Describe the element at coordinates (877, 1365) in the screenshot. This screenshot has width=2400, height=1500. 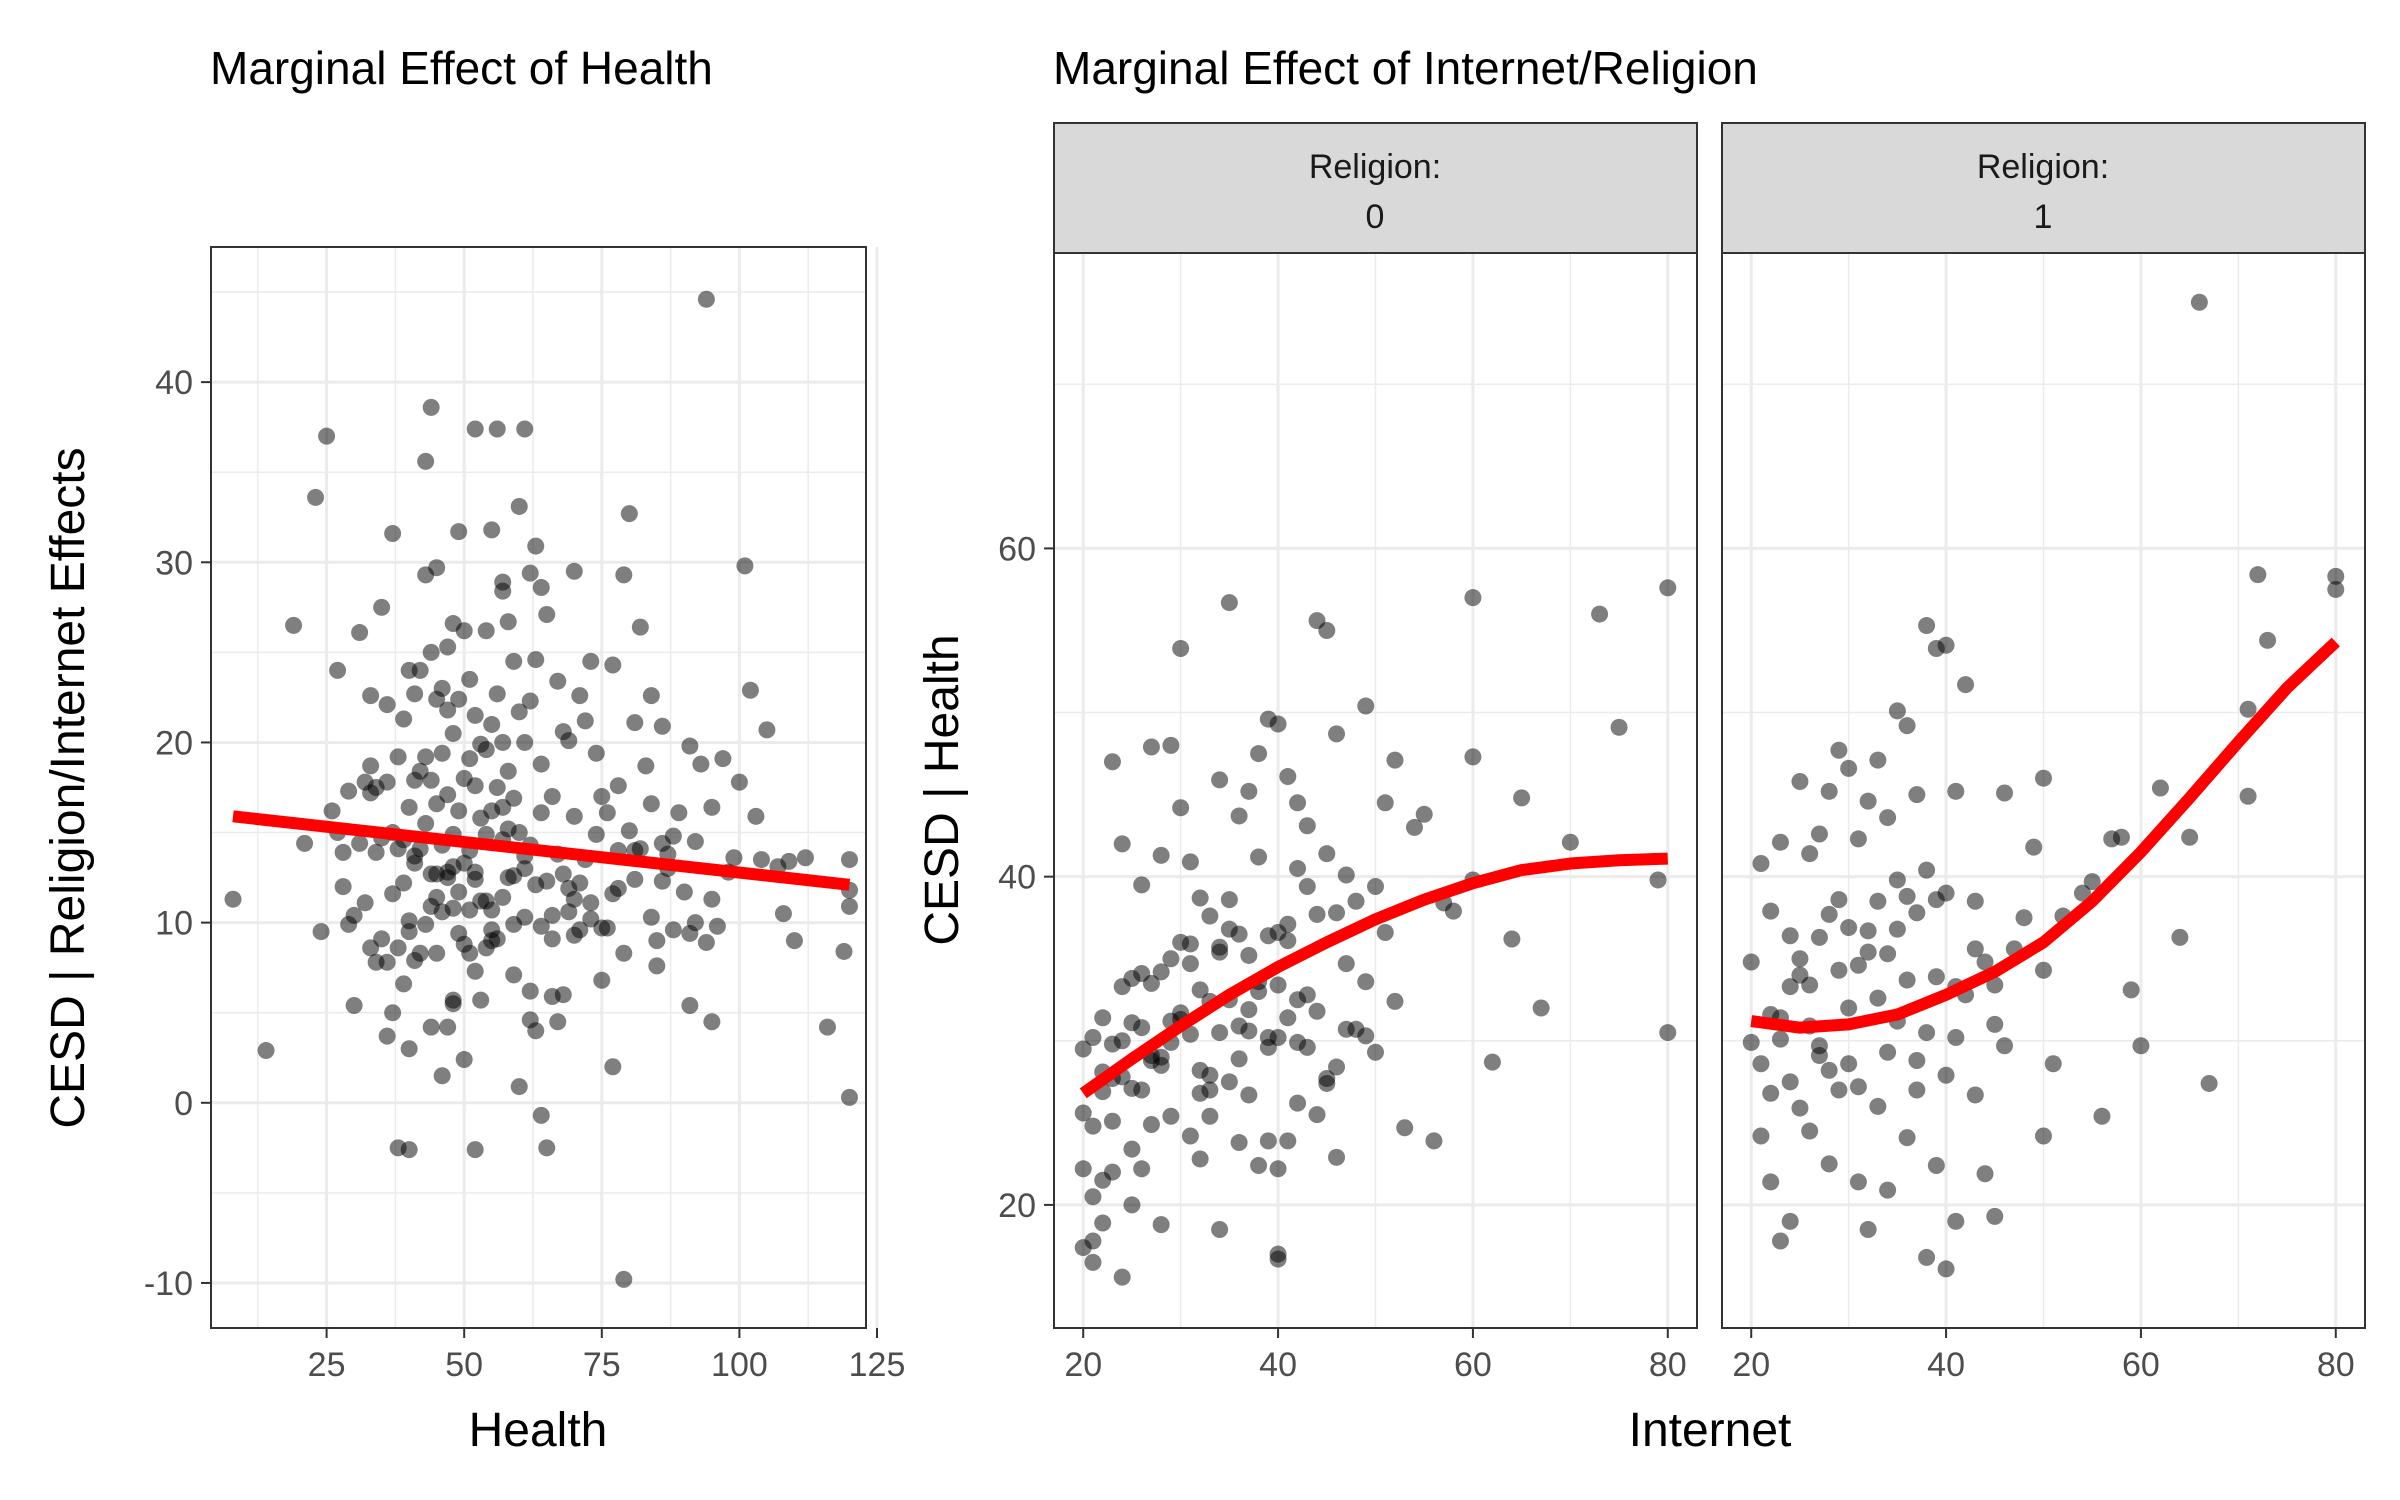
I see `left-xtick-label: 125` at that location.